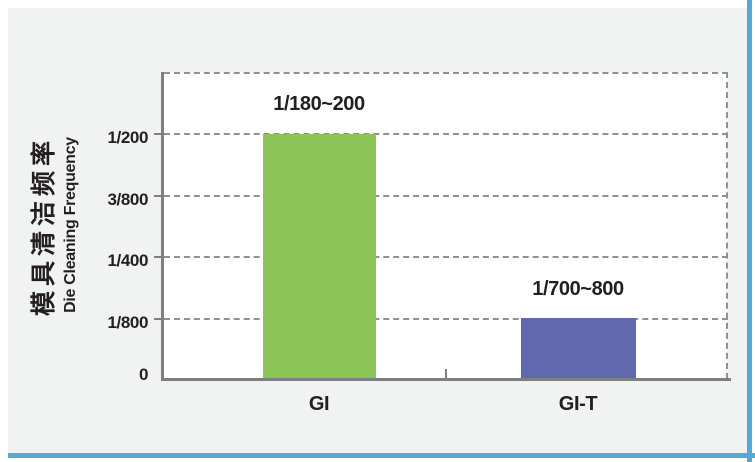 The width and height of the screenshot is (755, 462). What do you see at coordinates (44, 226) in the screenshot?
I see `y-axis-title-chinese: 模具清洁频率` at bounding box center [44, 226].